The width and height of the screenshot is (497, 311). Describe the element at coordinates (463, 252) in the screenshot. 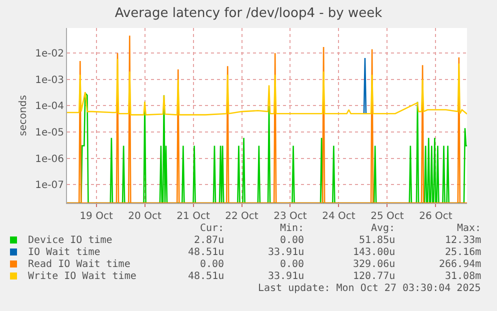

I see `text: 25.16m` at that location.